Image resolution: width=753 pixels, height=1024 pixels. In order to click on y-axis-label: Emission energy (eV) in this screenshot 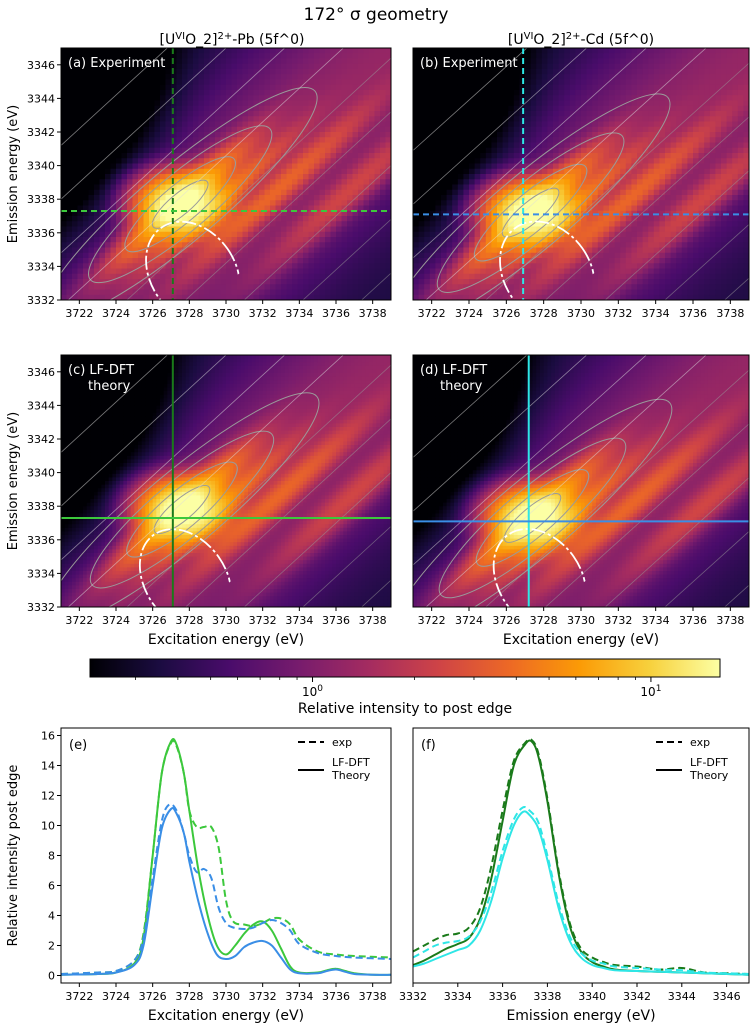, I will do `click(13, 174)`.